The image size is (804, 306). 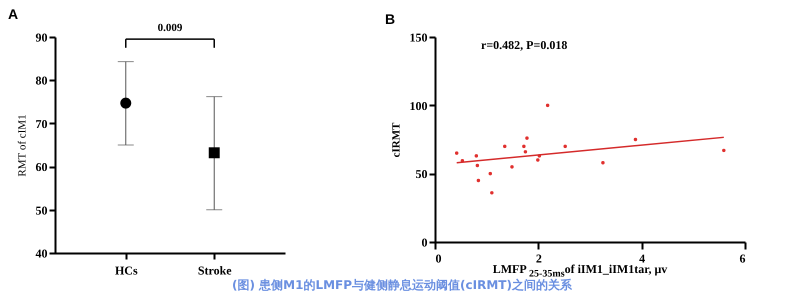 I want to click on chart-title: A, so click(x=13, y=14).